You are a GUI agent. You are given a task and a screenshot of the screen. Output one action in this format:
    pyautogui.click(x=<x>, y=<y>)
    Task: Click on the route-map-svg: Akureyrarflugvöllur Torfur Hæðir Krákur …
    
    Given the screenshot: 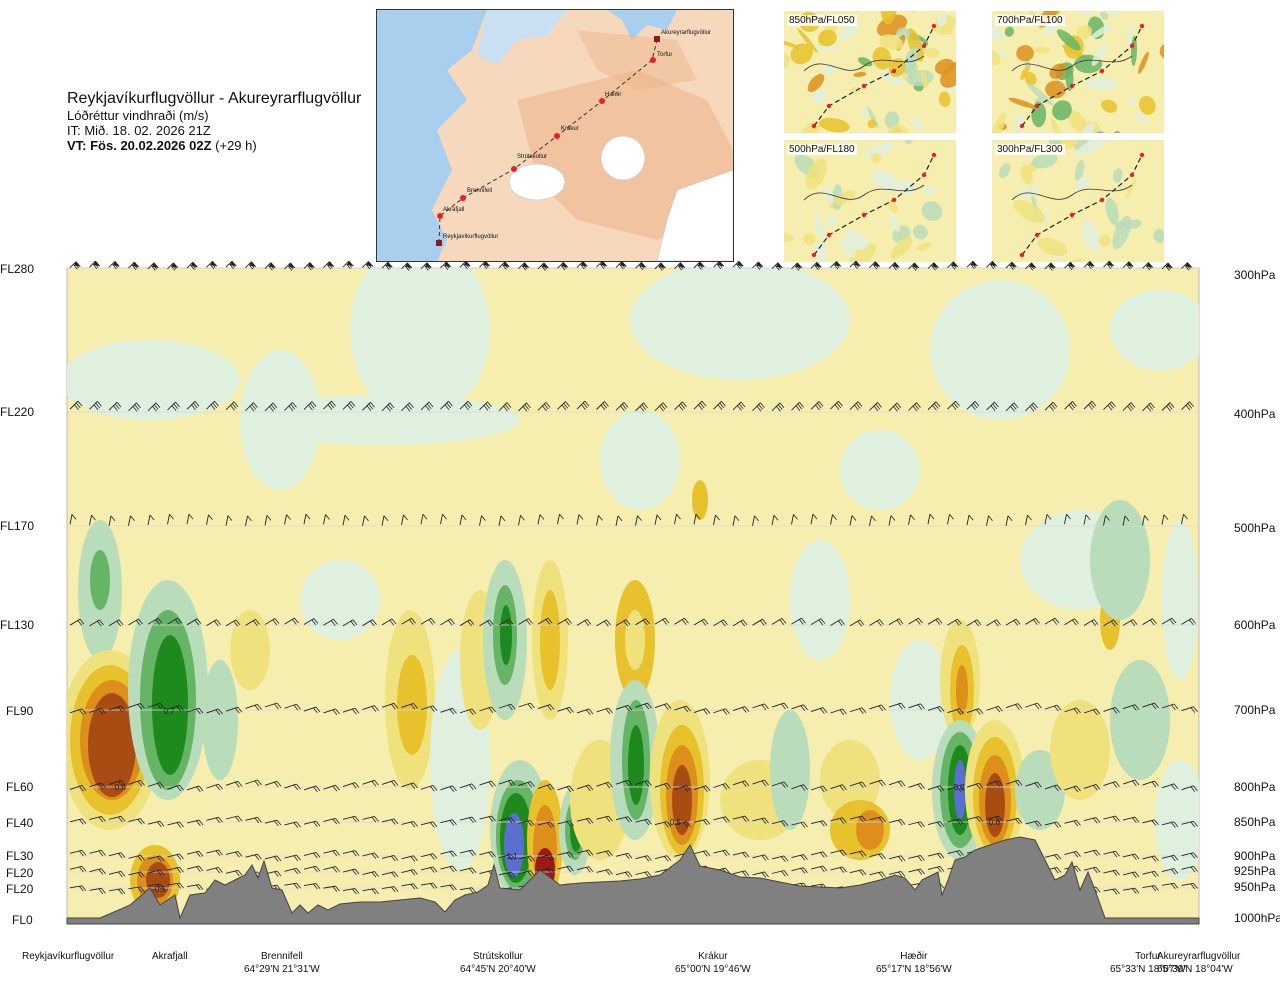 What is the action you would take?
    pyautogui.click(x=555, y=135)
    